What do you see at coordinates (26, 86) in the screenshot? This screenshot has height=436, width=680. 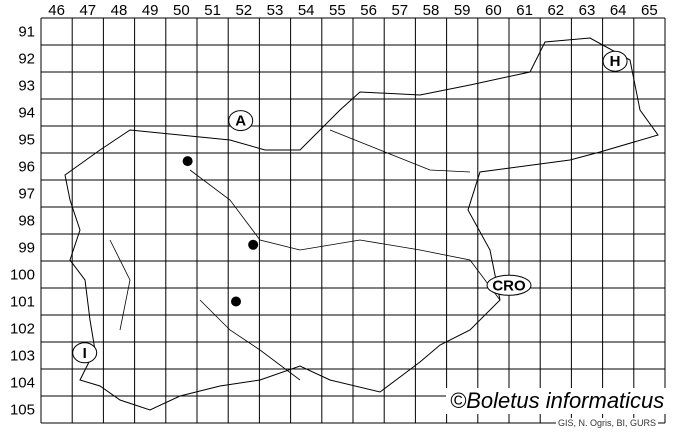 I see `row-label: 93` at bounding box center [26, 86].